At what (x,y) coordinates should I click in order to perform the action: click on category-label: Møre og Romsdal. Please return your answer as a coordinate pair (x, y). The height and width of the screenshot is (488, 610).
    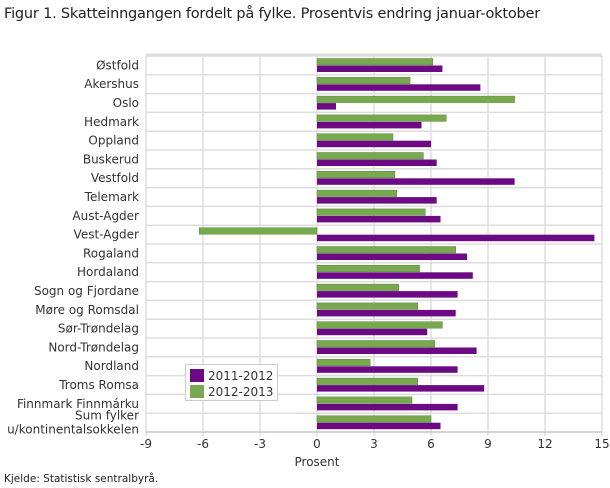
    Looking at the image, I should click on (87, 310).